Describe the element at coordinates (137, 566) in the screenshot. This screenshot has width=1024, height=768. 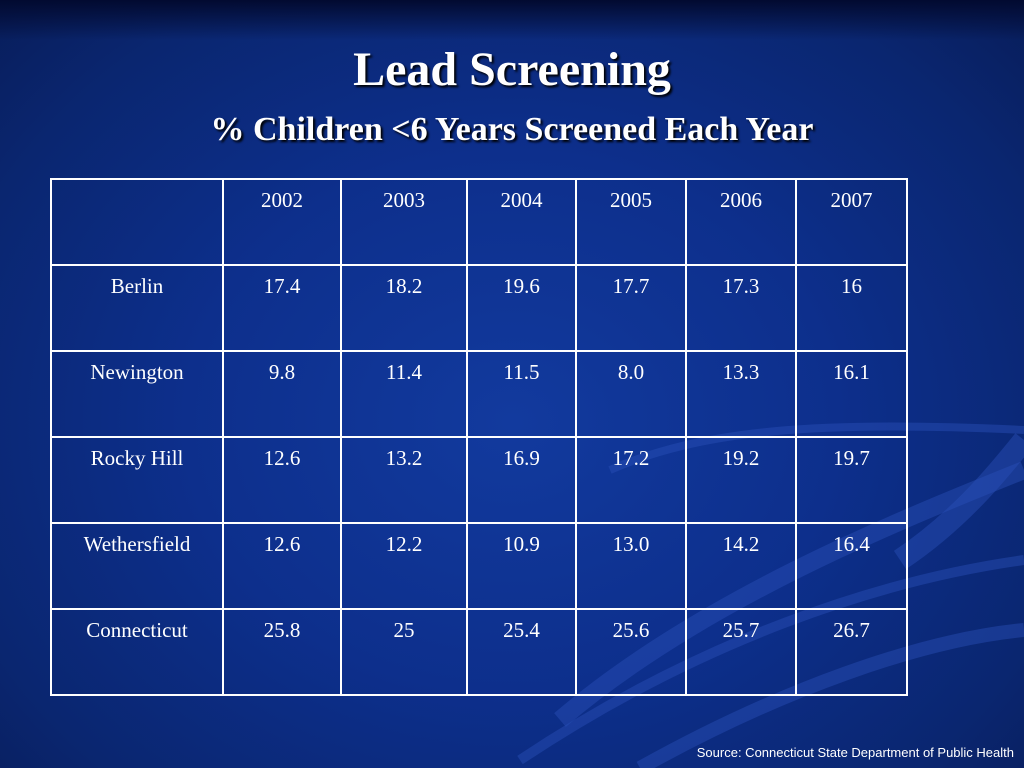
I see `row-label: Wethersfield` at that location.